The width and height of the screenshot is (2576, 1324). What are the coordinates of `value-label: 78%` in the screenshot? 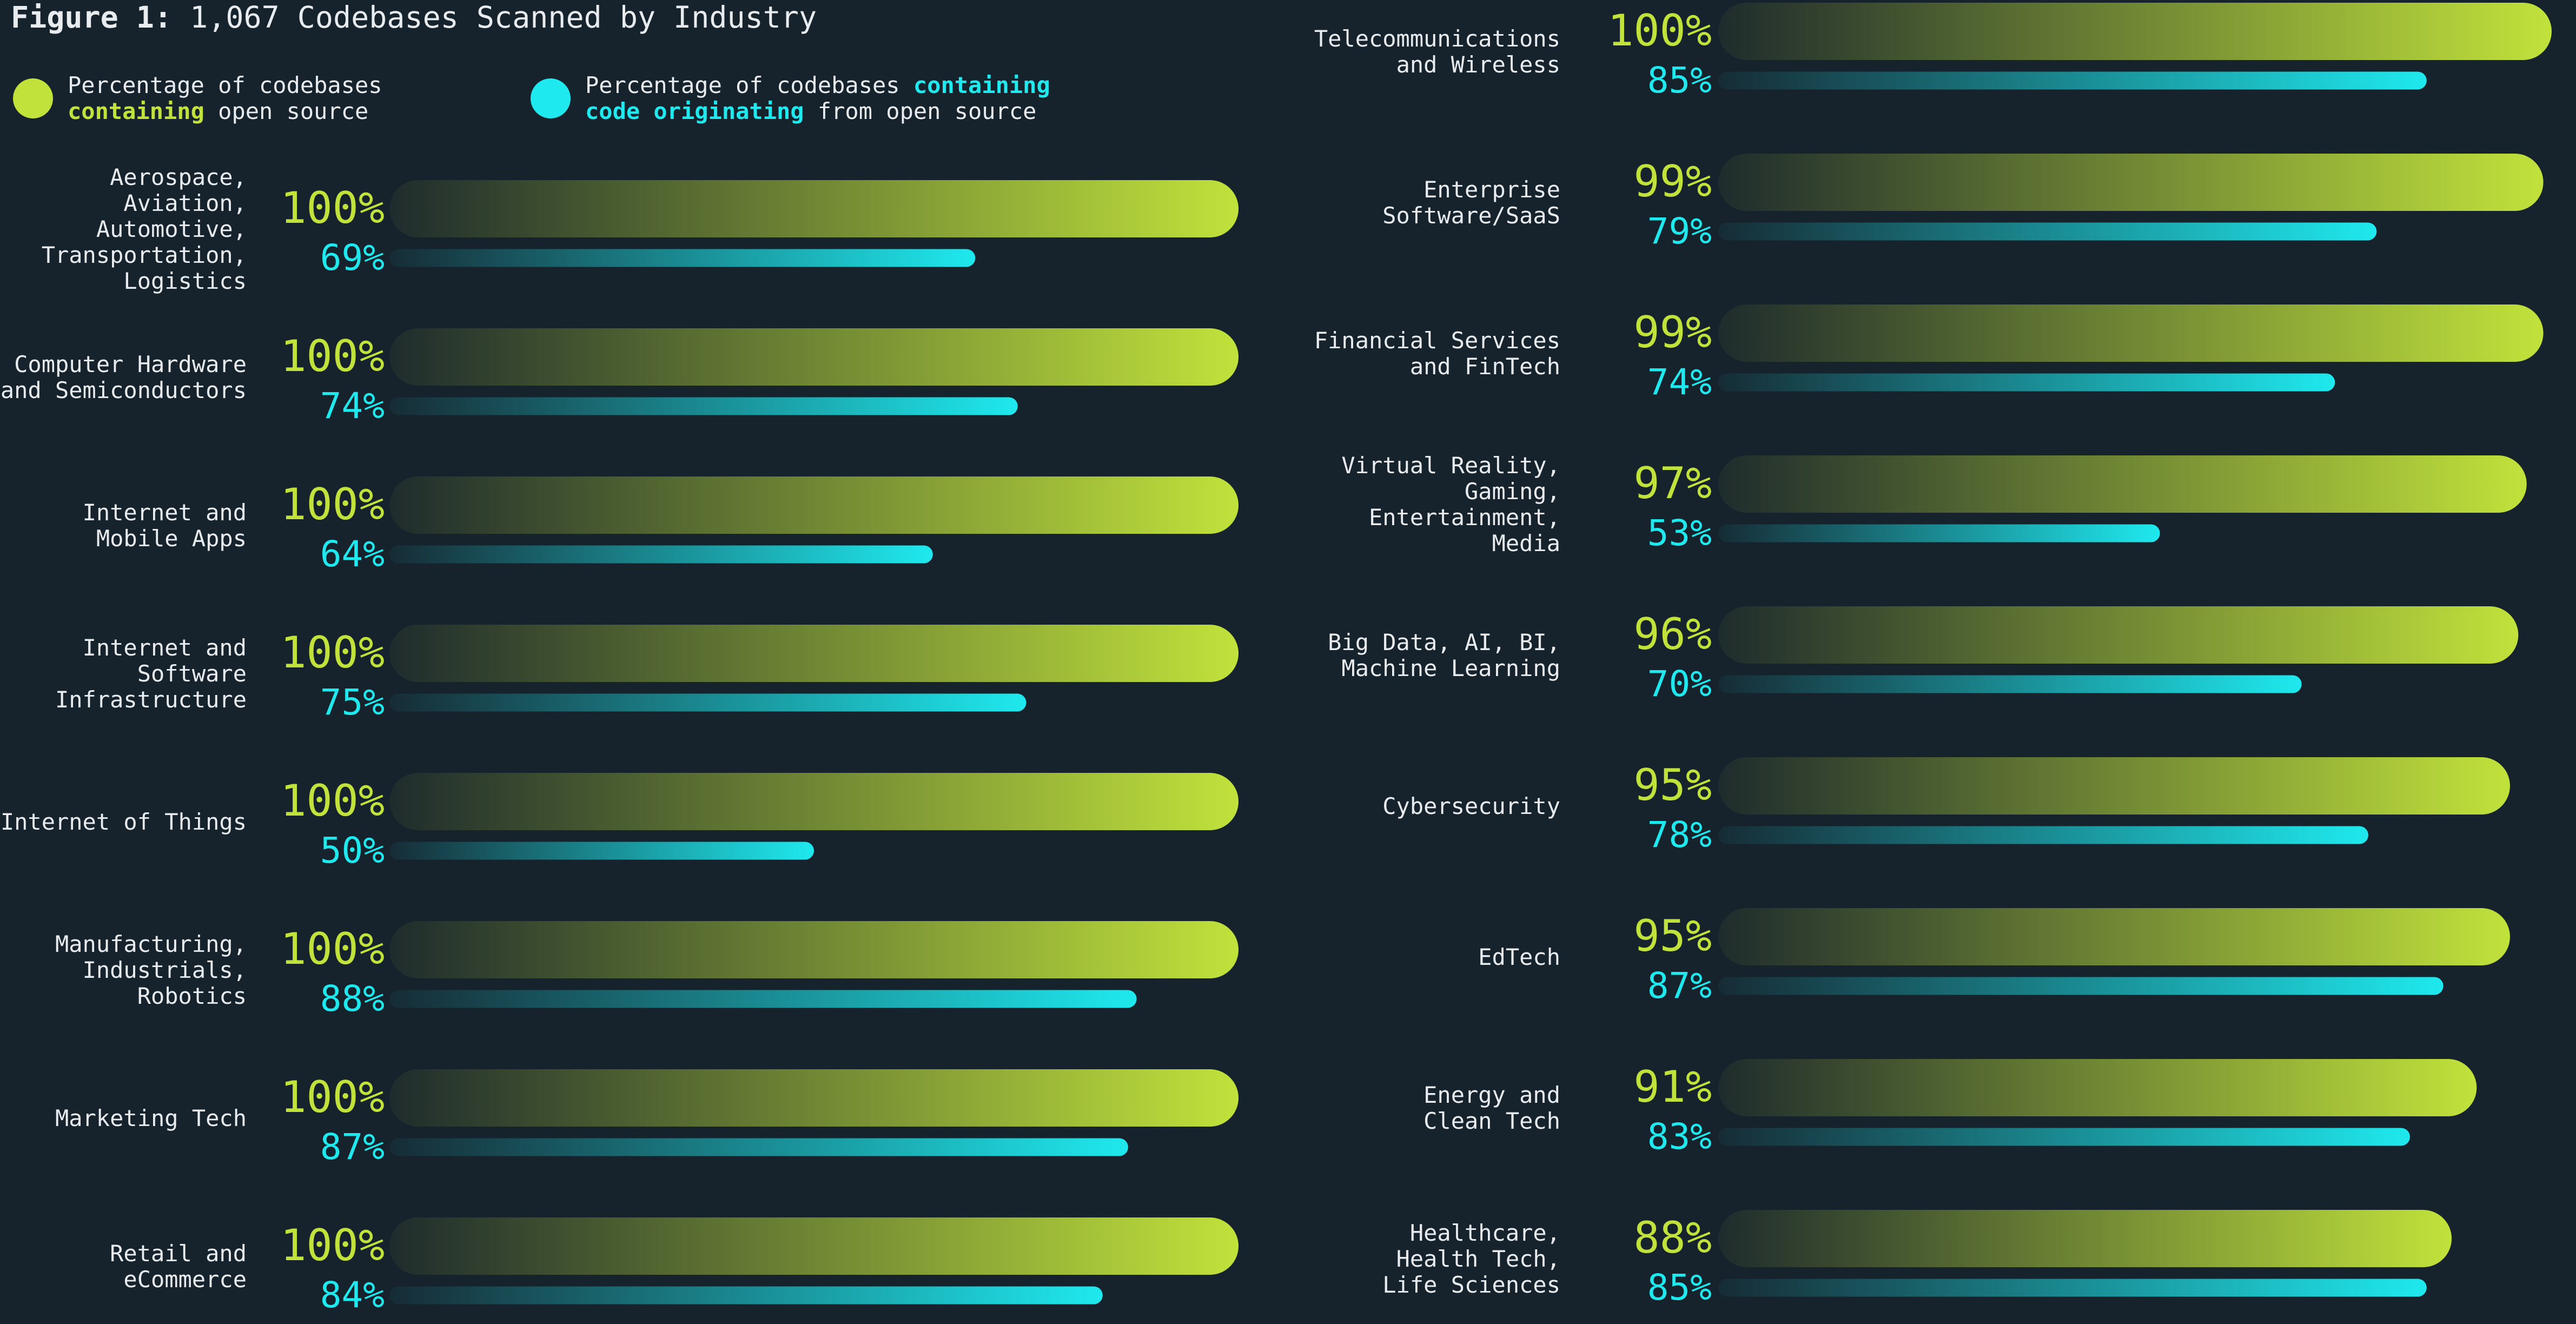 It's located at (1680, 835).